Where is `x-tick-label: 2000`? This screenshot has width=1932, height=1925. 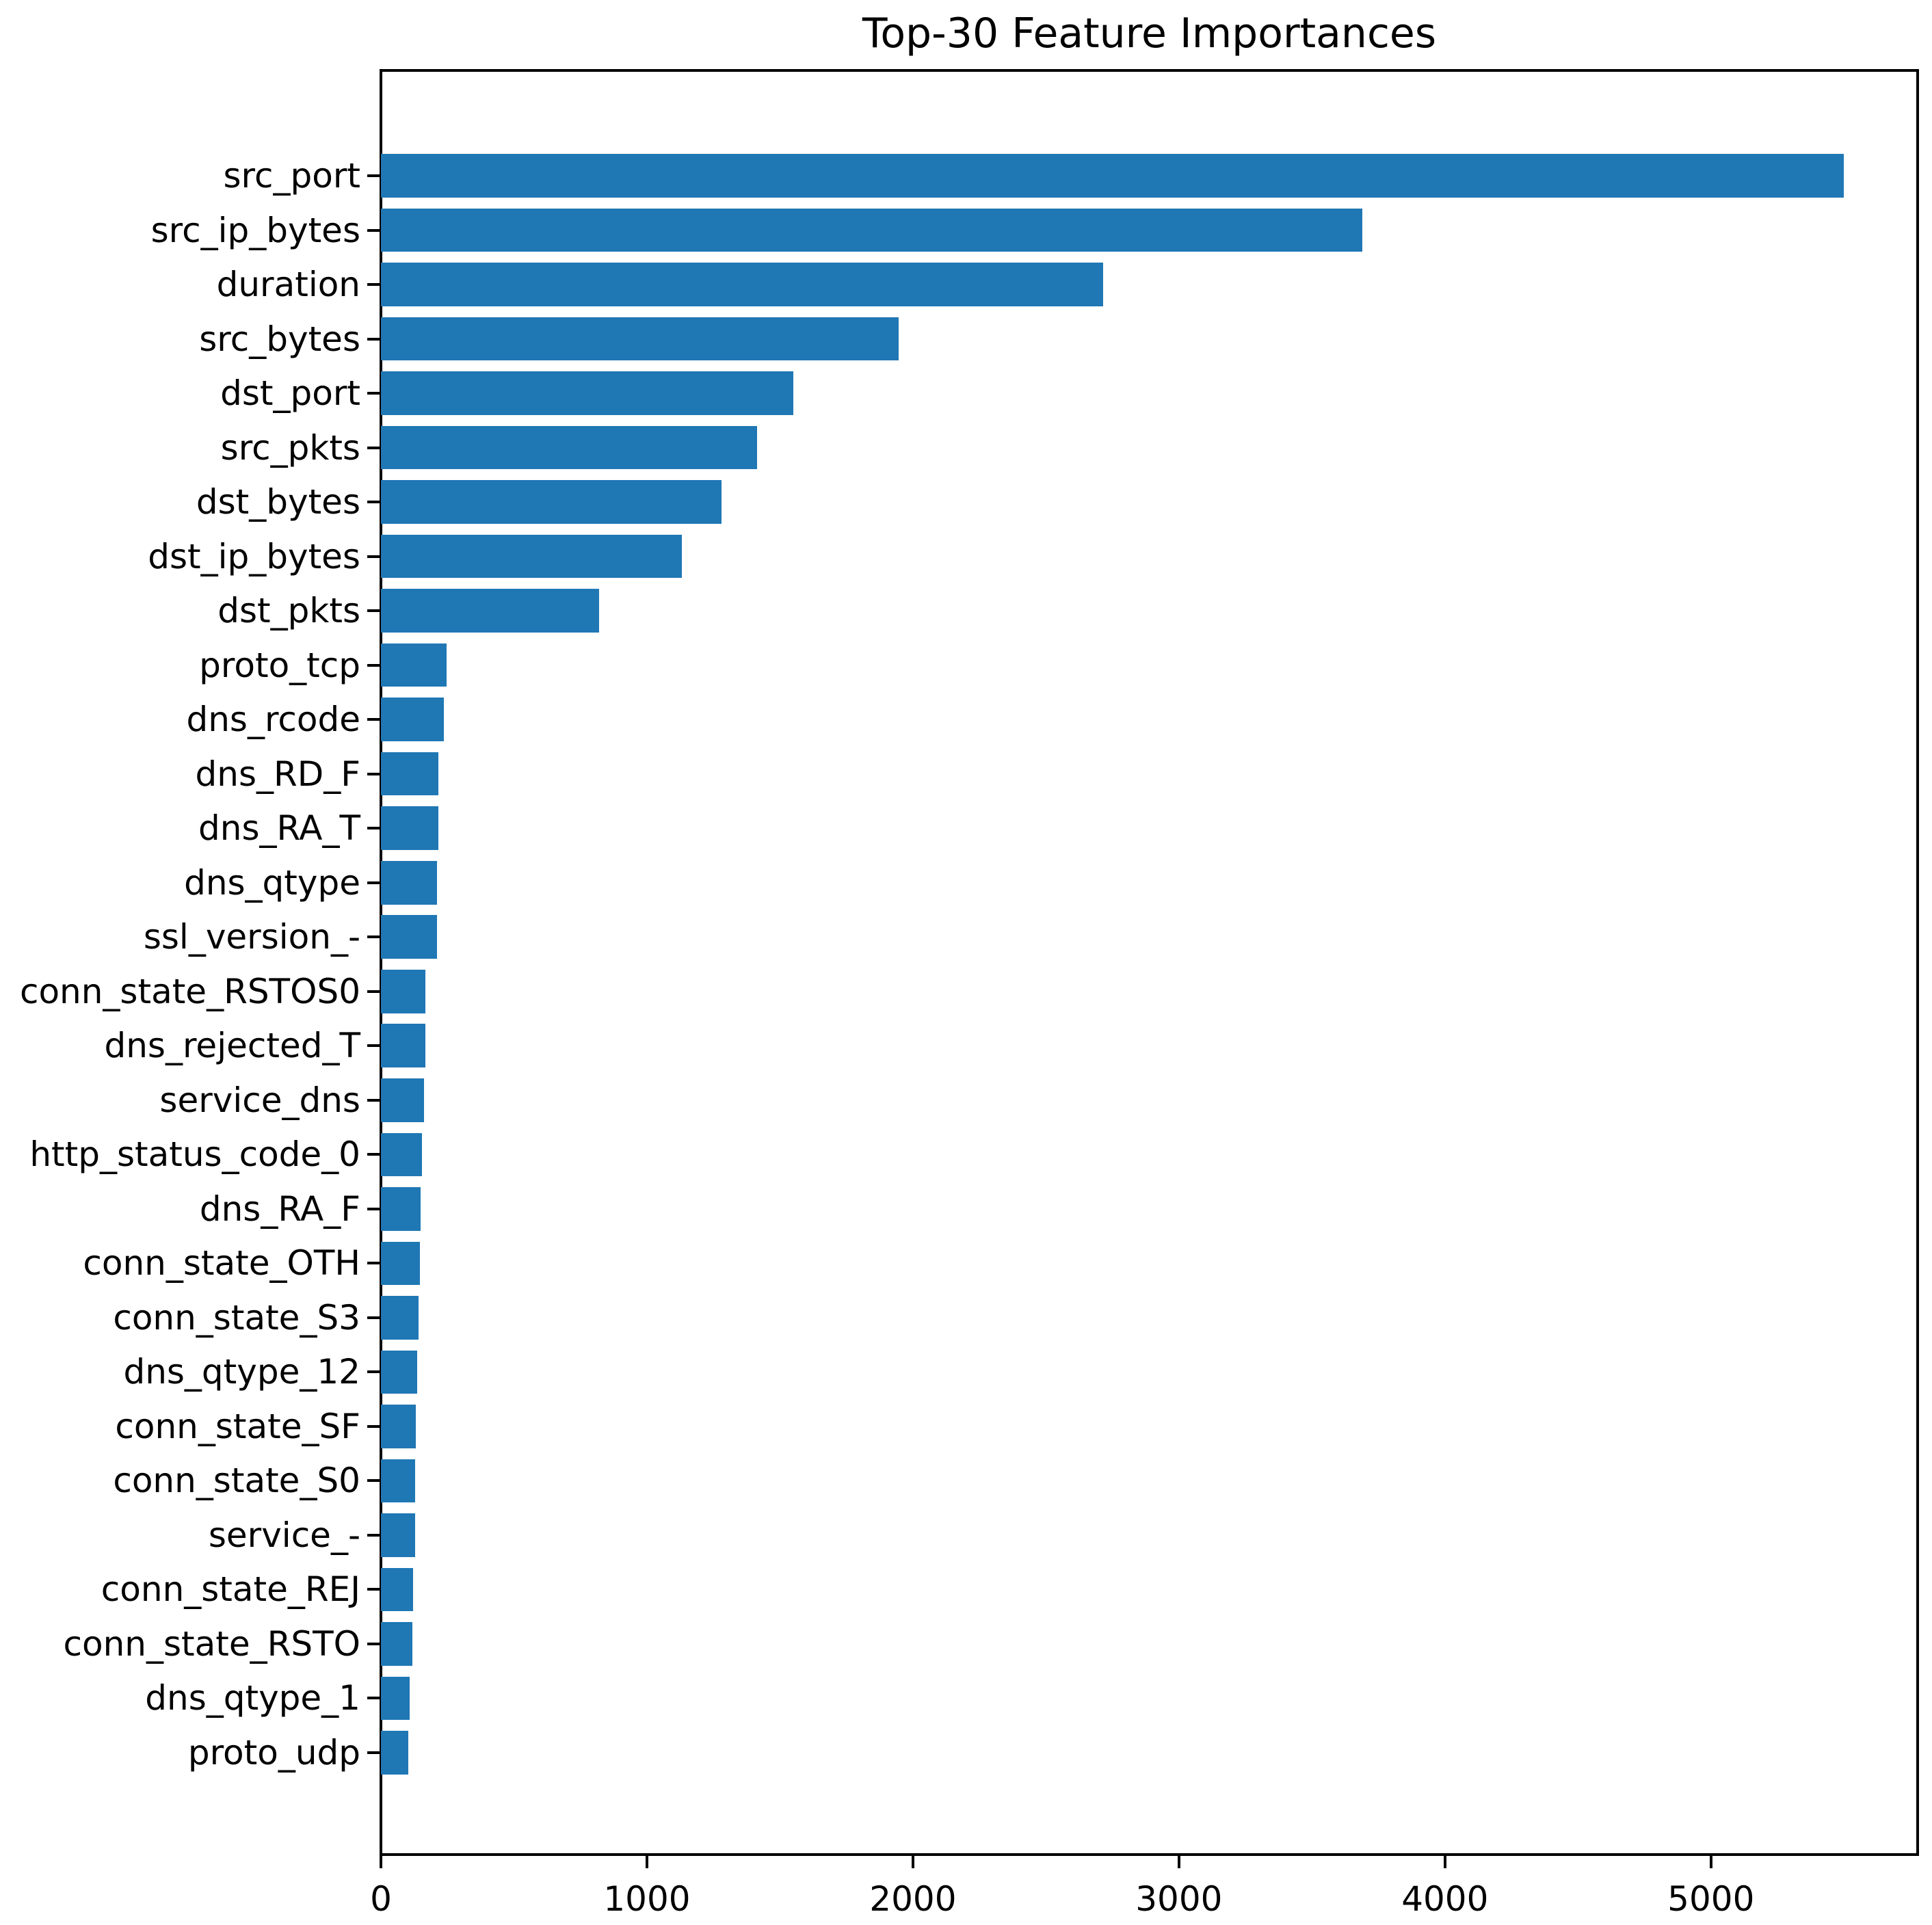 x-tick-label: 2000 is located at coordinates (913, 1899).